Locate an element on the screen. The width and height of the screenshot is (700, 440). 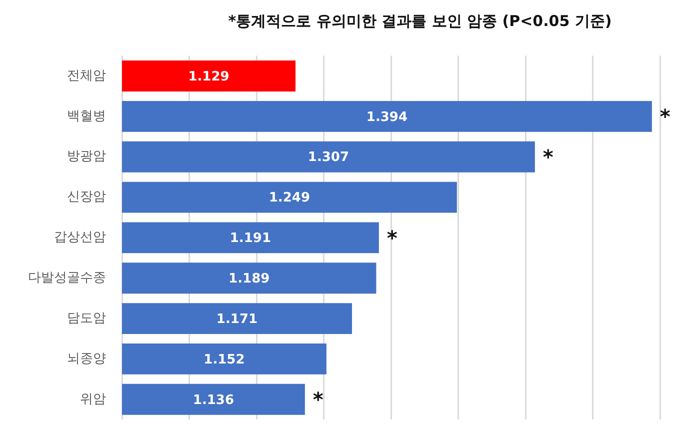
data-label: 1.152 is located at coordinates (224, 360).